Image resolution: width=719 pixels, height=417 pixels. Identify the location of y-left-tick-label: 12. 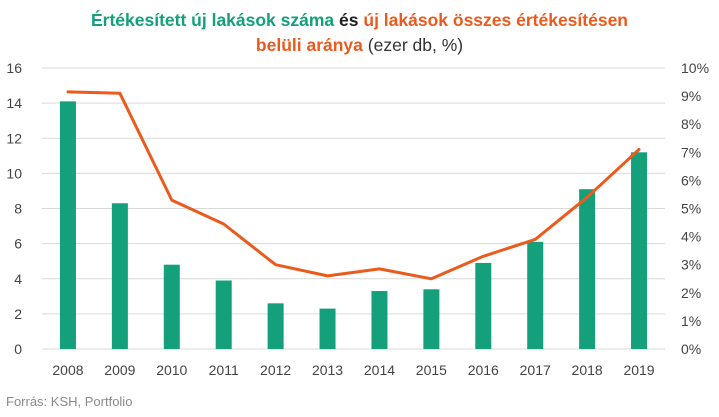
(14, 138).